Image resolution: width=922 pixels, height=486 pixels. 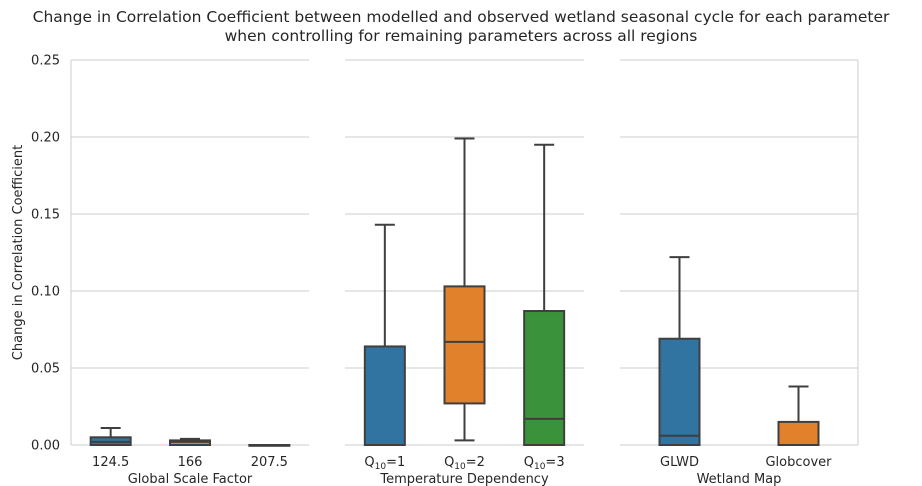 I want to click on x-tick-label: 124.5, so click(x=110, y=462).